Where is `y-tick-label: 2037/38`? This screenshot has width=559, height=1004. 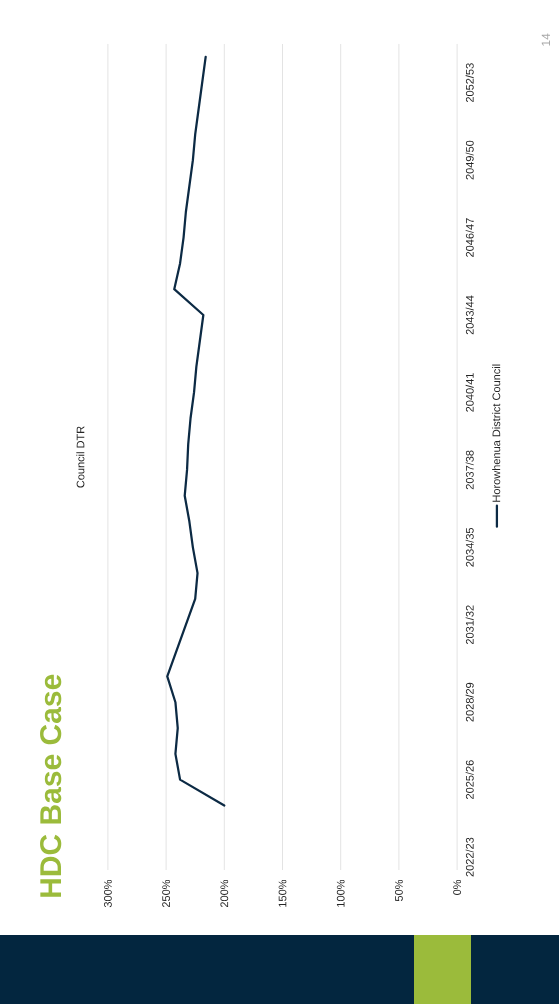 y-tick-label: 2037/38 is located at coordinates (469, 470).